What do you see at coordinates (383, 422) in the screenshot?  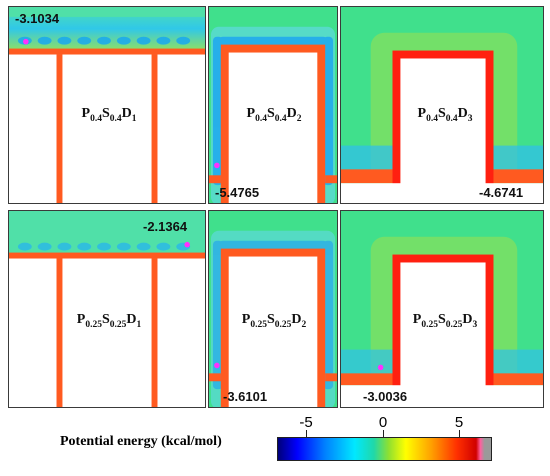 I see `colorbar-tick-label: 0` at bounding box center [383, 422].